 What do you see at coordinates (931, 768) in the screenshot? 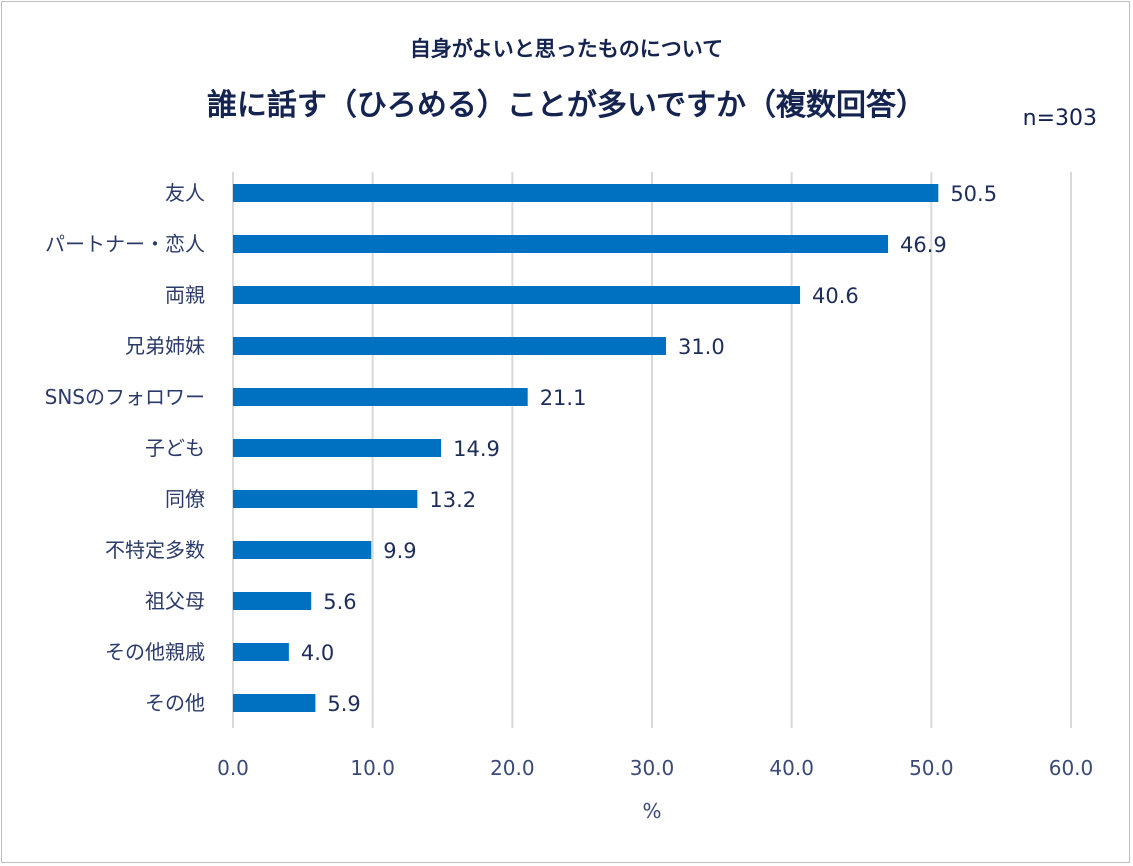
I see `x-tick-label: 50.0` at bounding box center [931, 768].